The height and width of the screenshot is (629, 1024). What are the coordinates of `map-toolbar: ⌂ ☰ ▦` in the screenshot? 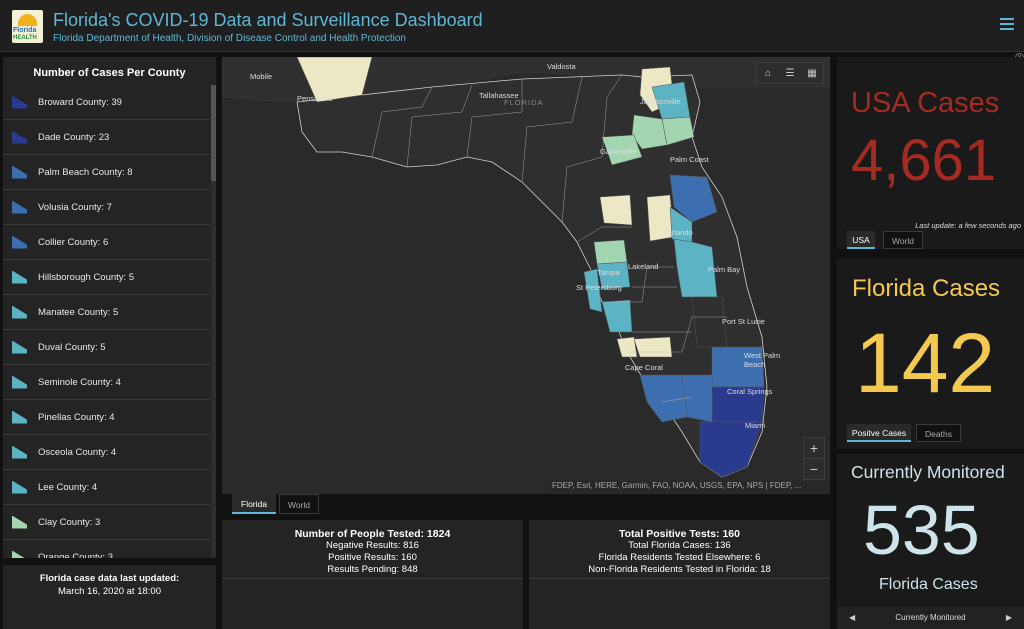 It's located at (790, 73).